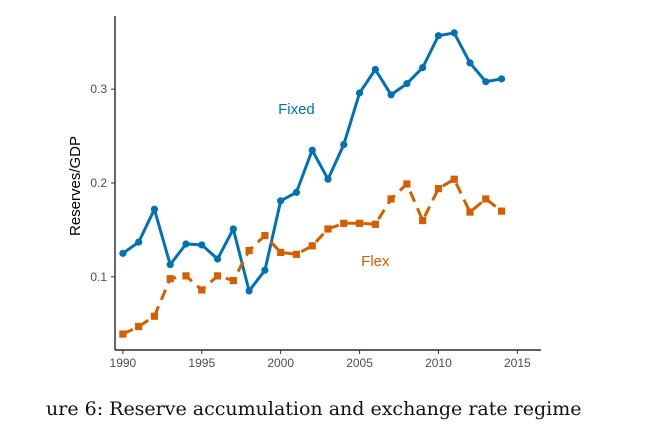  Describe the element at coordinates (75, 186) in the screenshot. I see `y-axis-title: Reserves/GDP` at that location.